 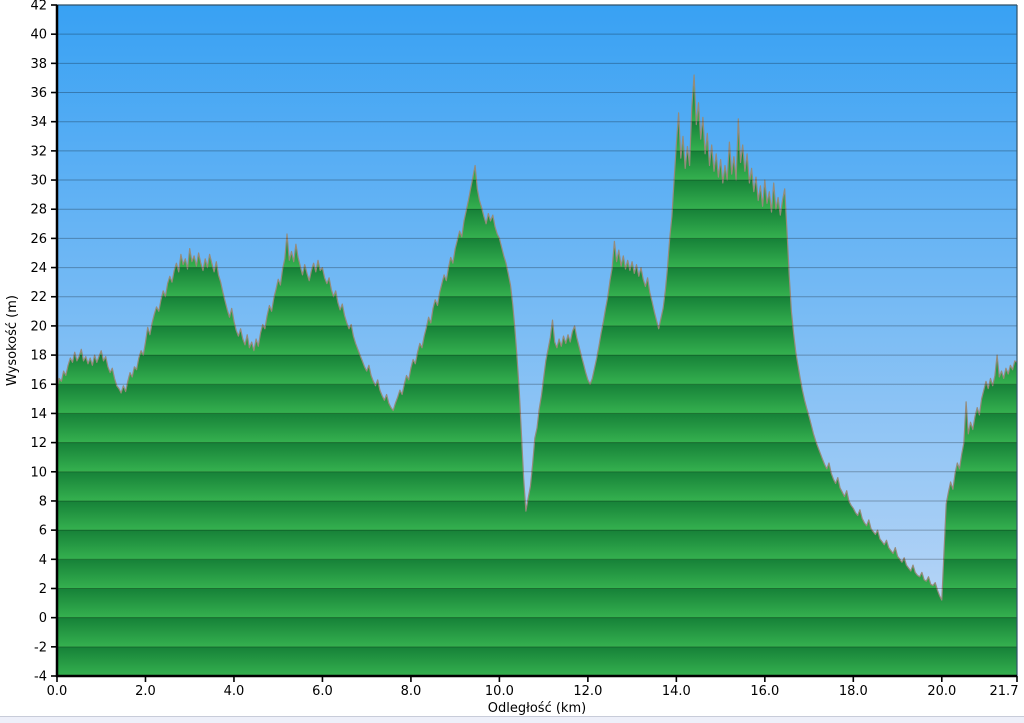 What do you see at coordinates (38, 151) in the screenshot?
I see `y-tick-label: 32` at bounding box center [38, 151].